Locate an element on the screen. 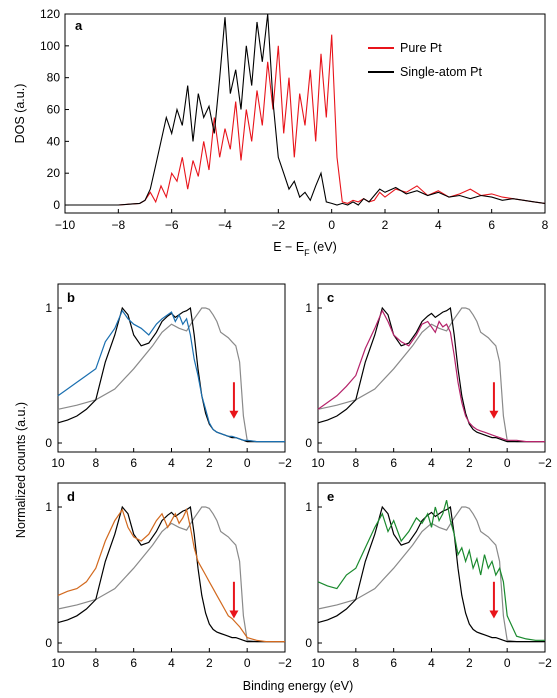  panel-a-y-axis-label: DOS (a.u.) is located at coordinates (20, 114).